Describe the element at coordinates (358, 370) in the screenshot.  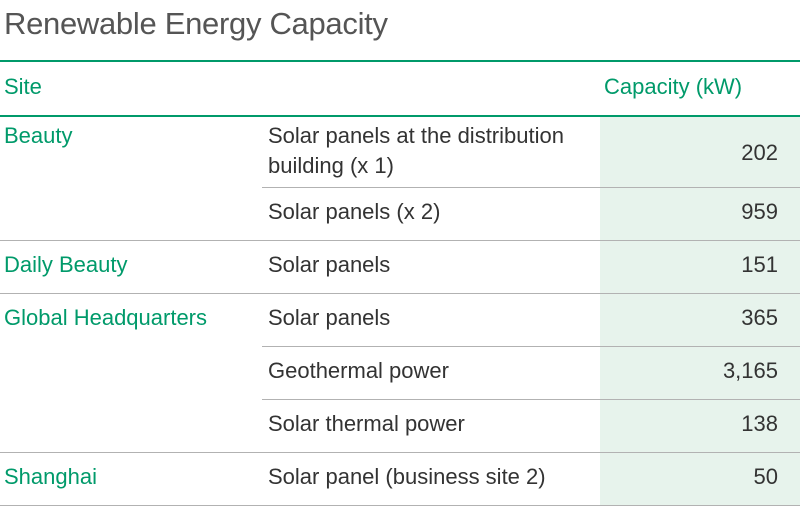
I see `source-label: Geothermal power` at that location.